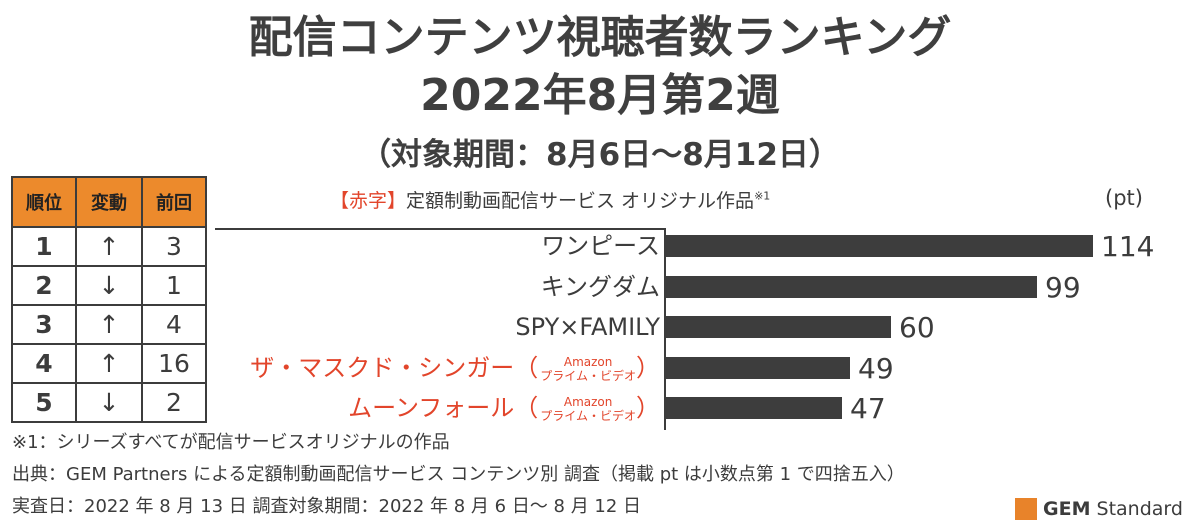 This screenshot has height=530, width=1200. What do you see at coordinates (431, 408) in the screenshot?
I see `category-name: ムーンフォール` at bounding box center [431, 408].